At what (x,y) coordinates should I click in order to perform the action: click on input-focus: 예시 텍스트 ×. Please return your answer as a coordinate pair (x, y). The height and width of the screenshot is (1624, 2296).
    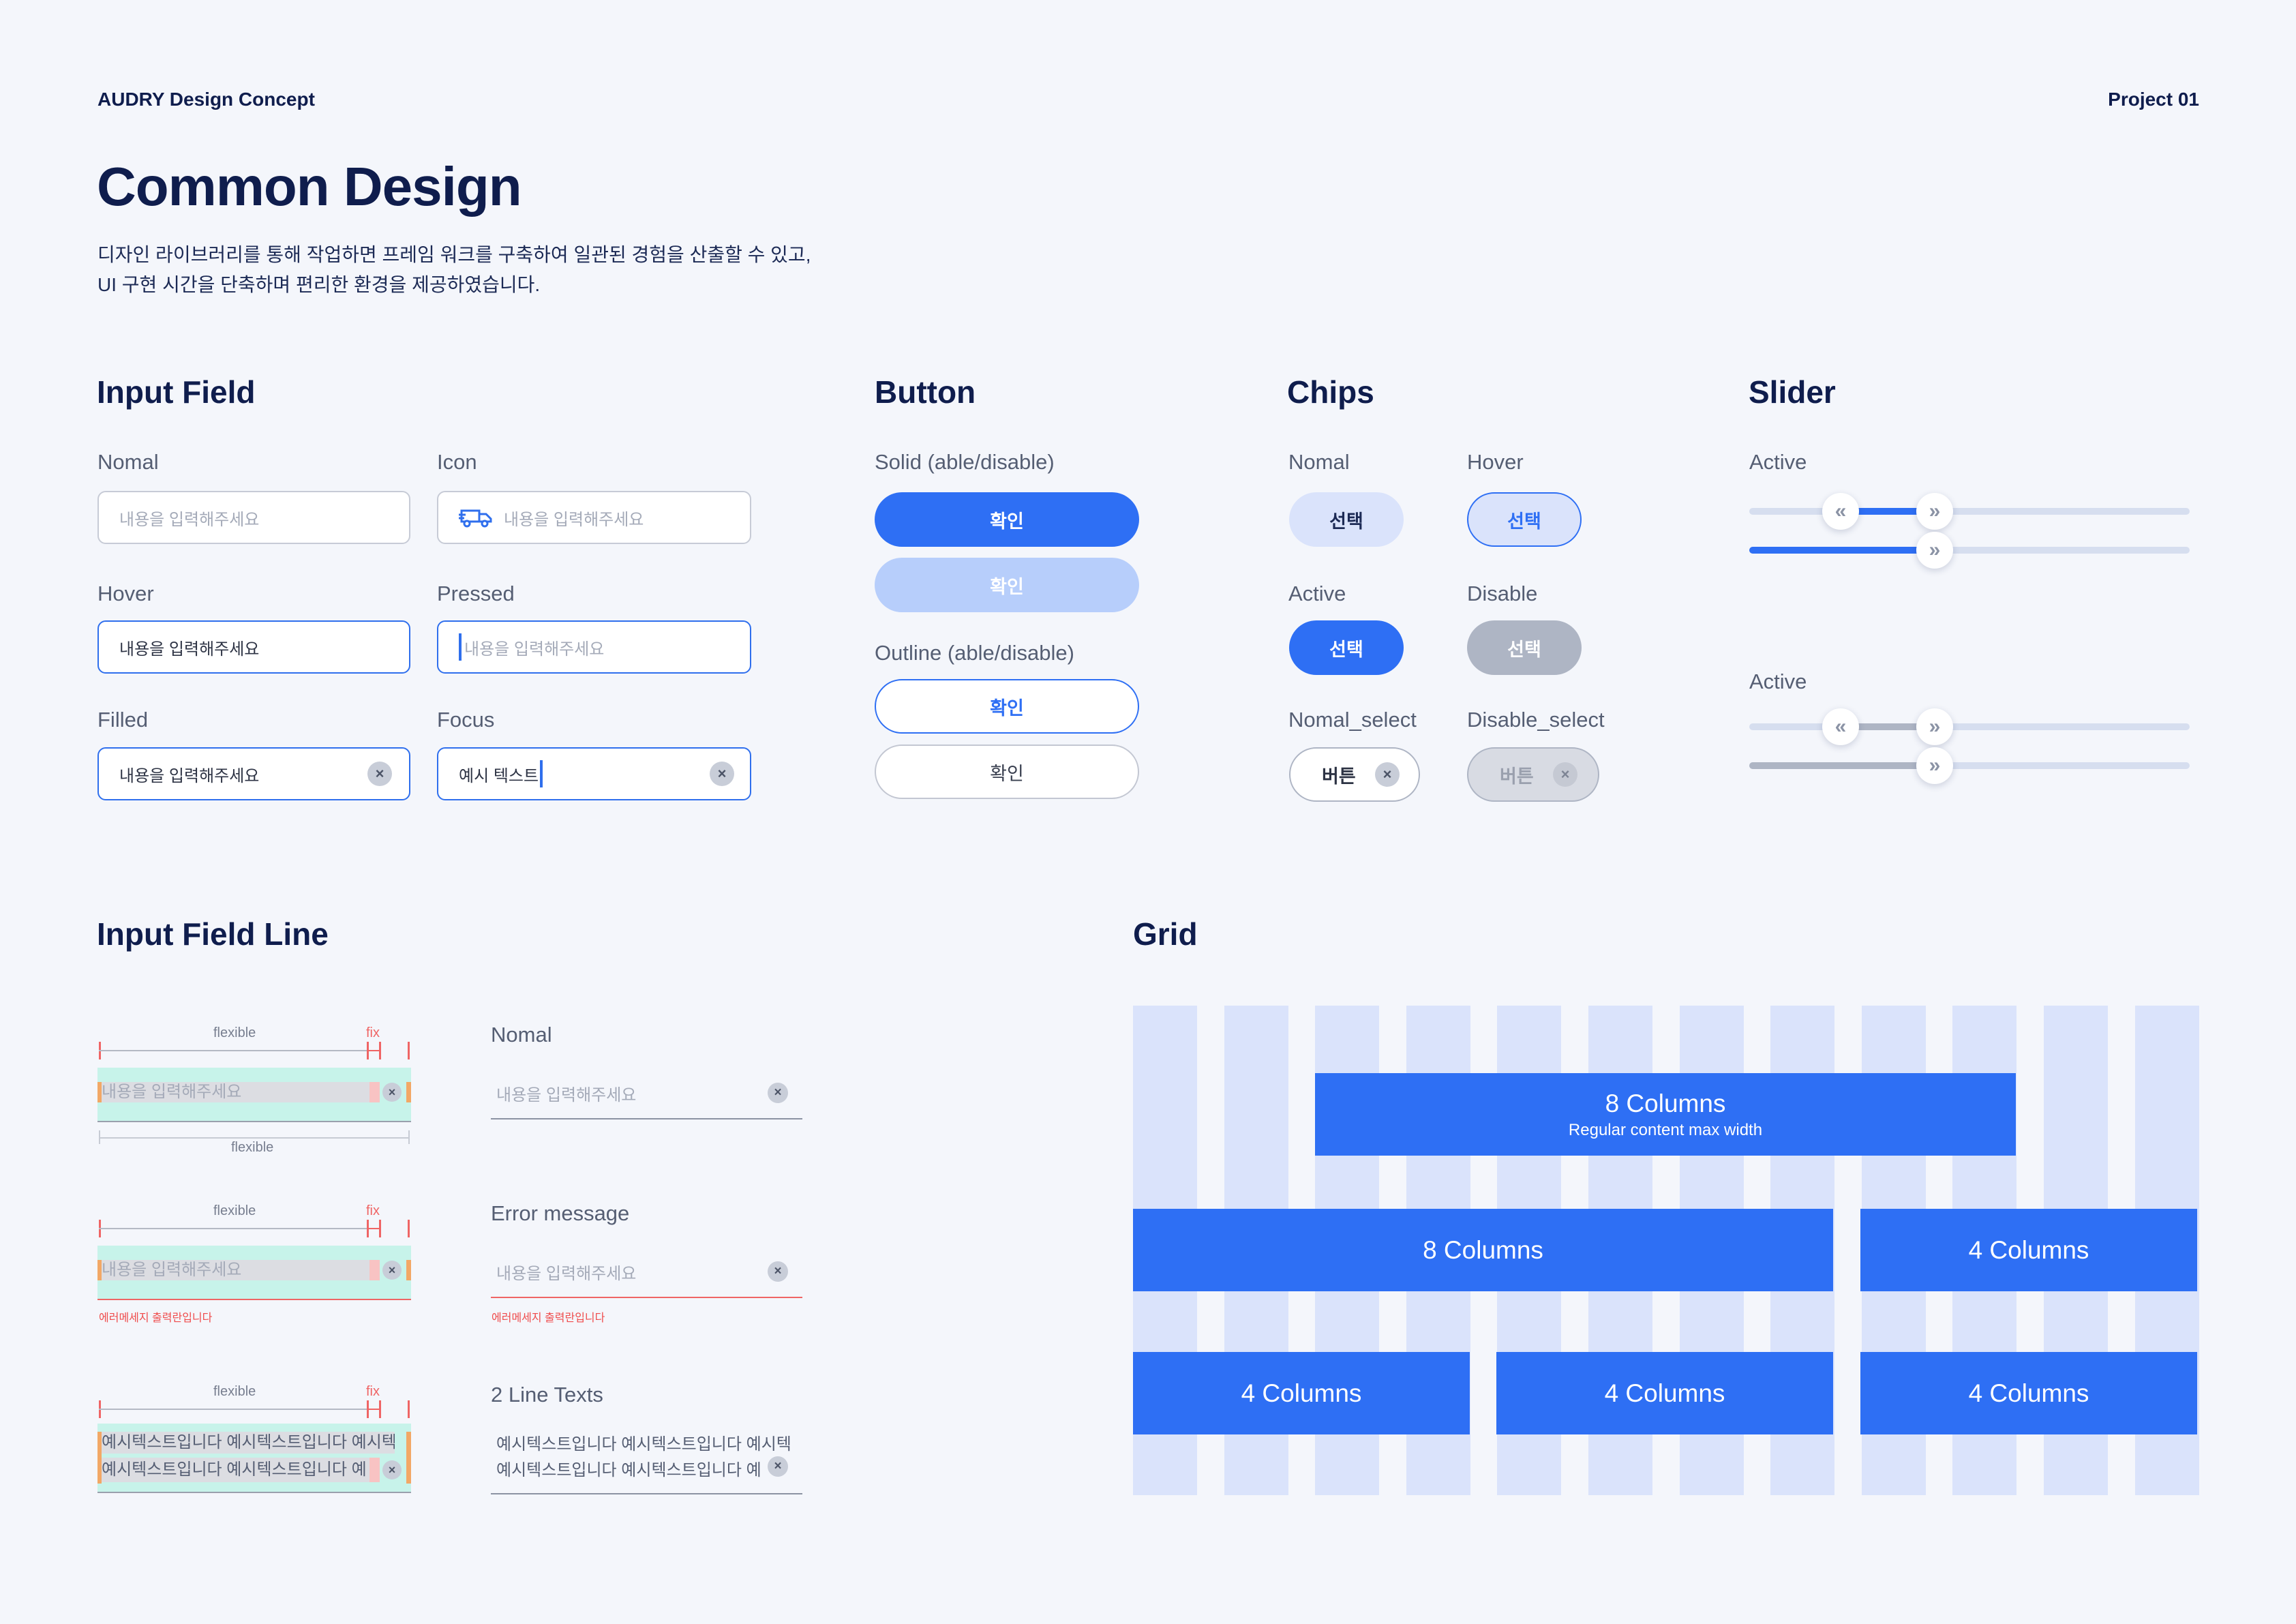
    Looking at the image, I should click on (594, 773).